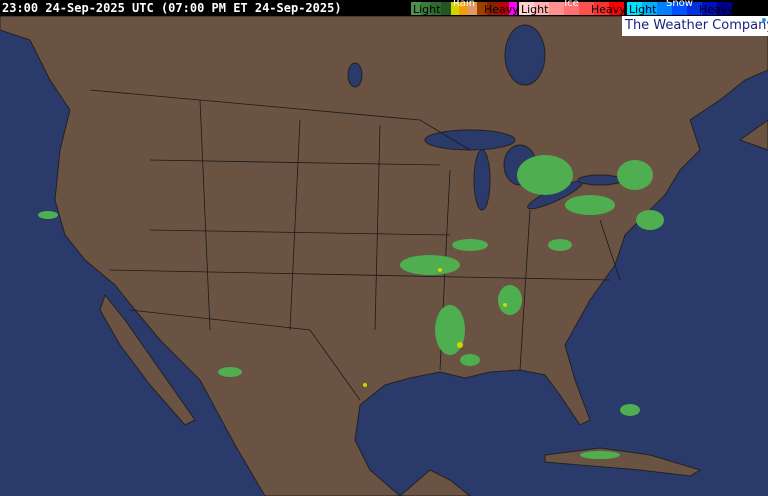 The width and height of the screenshot is (768, 496). Describe the element at coordinates (464, 4) in the screenshot. I see `rain-title: Rain` at that location.